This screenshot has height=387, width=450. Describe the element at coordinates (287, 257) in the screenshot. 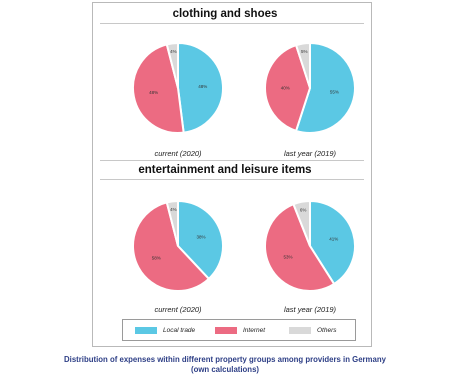

I see `slice-label-internet: 53%` at that location.